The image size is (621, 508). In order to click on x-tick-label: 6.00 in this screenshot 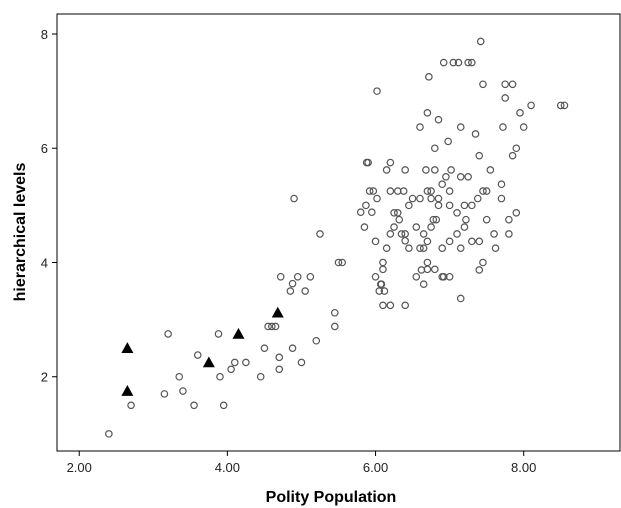, I will do `click(375, 467)`.